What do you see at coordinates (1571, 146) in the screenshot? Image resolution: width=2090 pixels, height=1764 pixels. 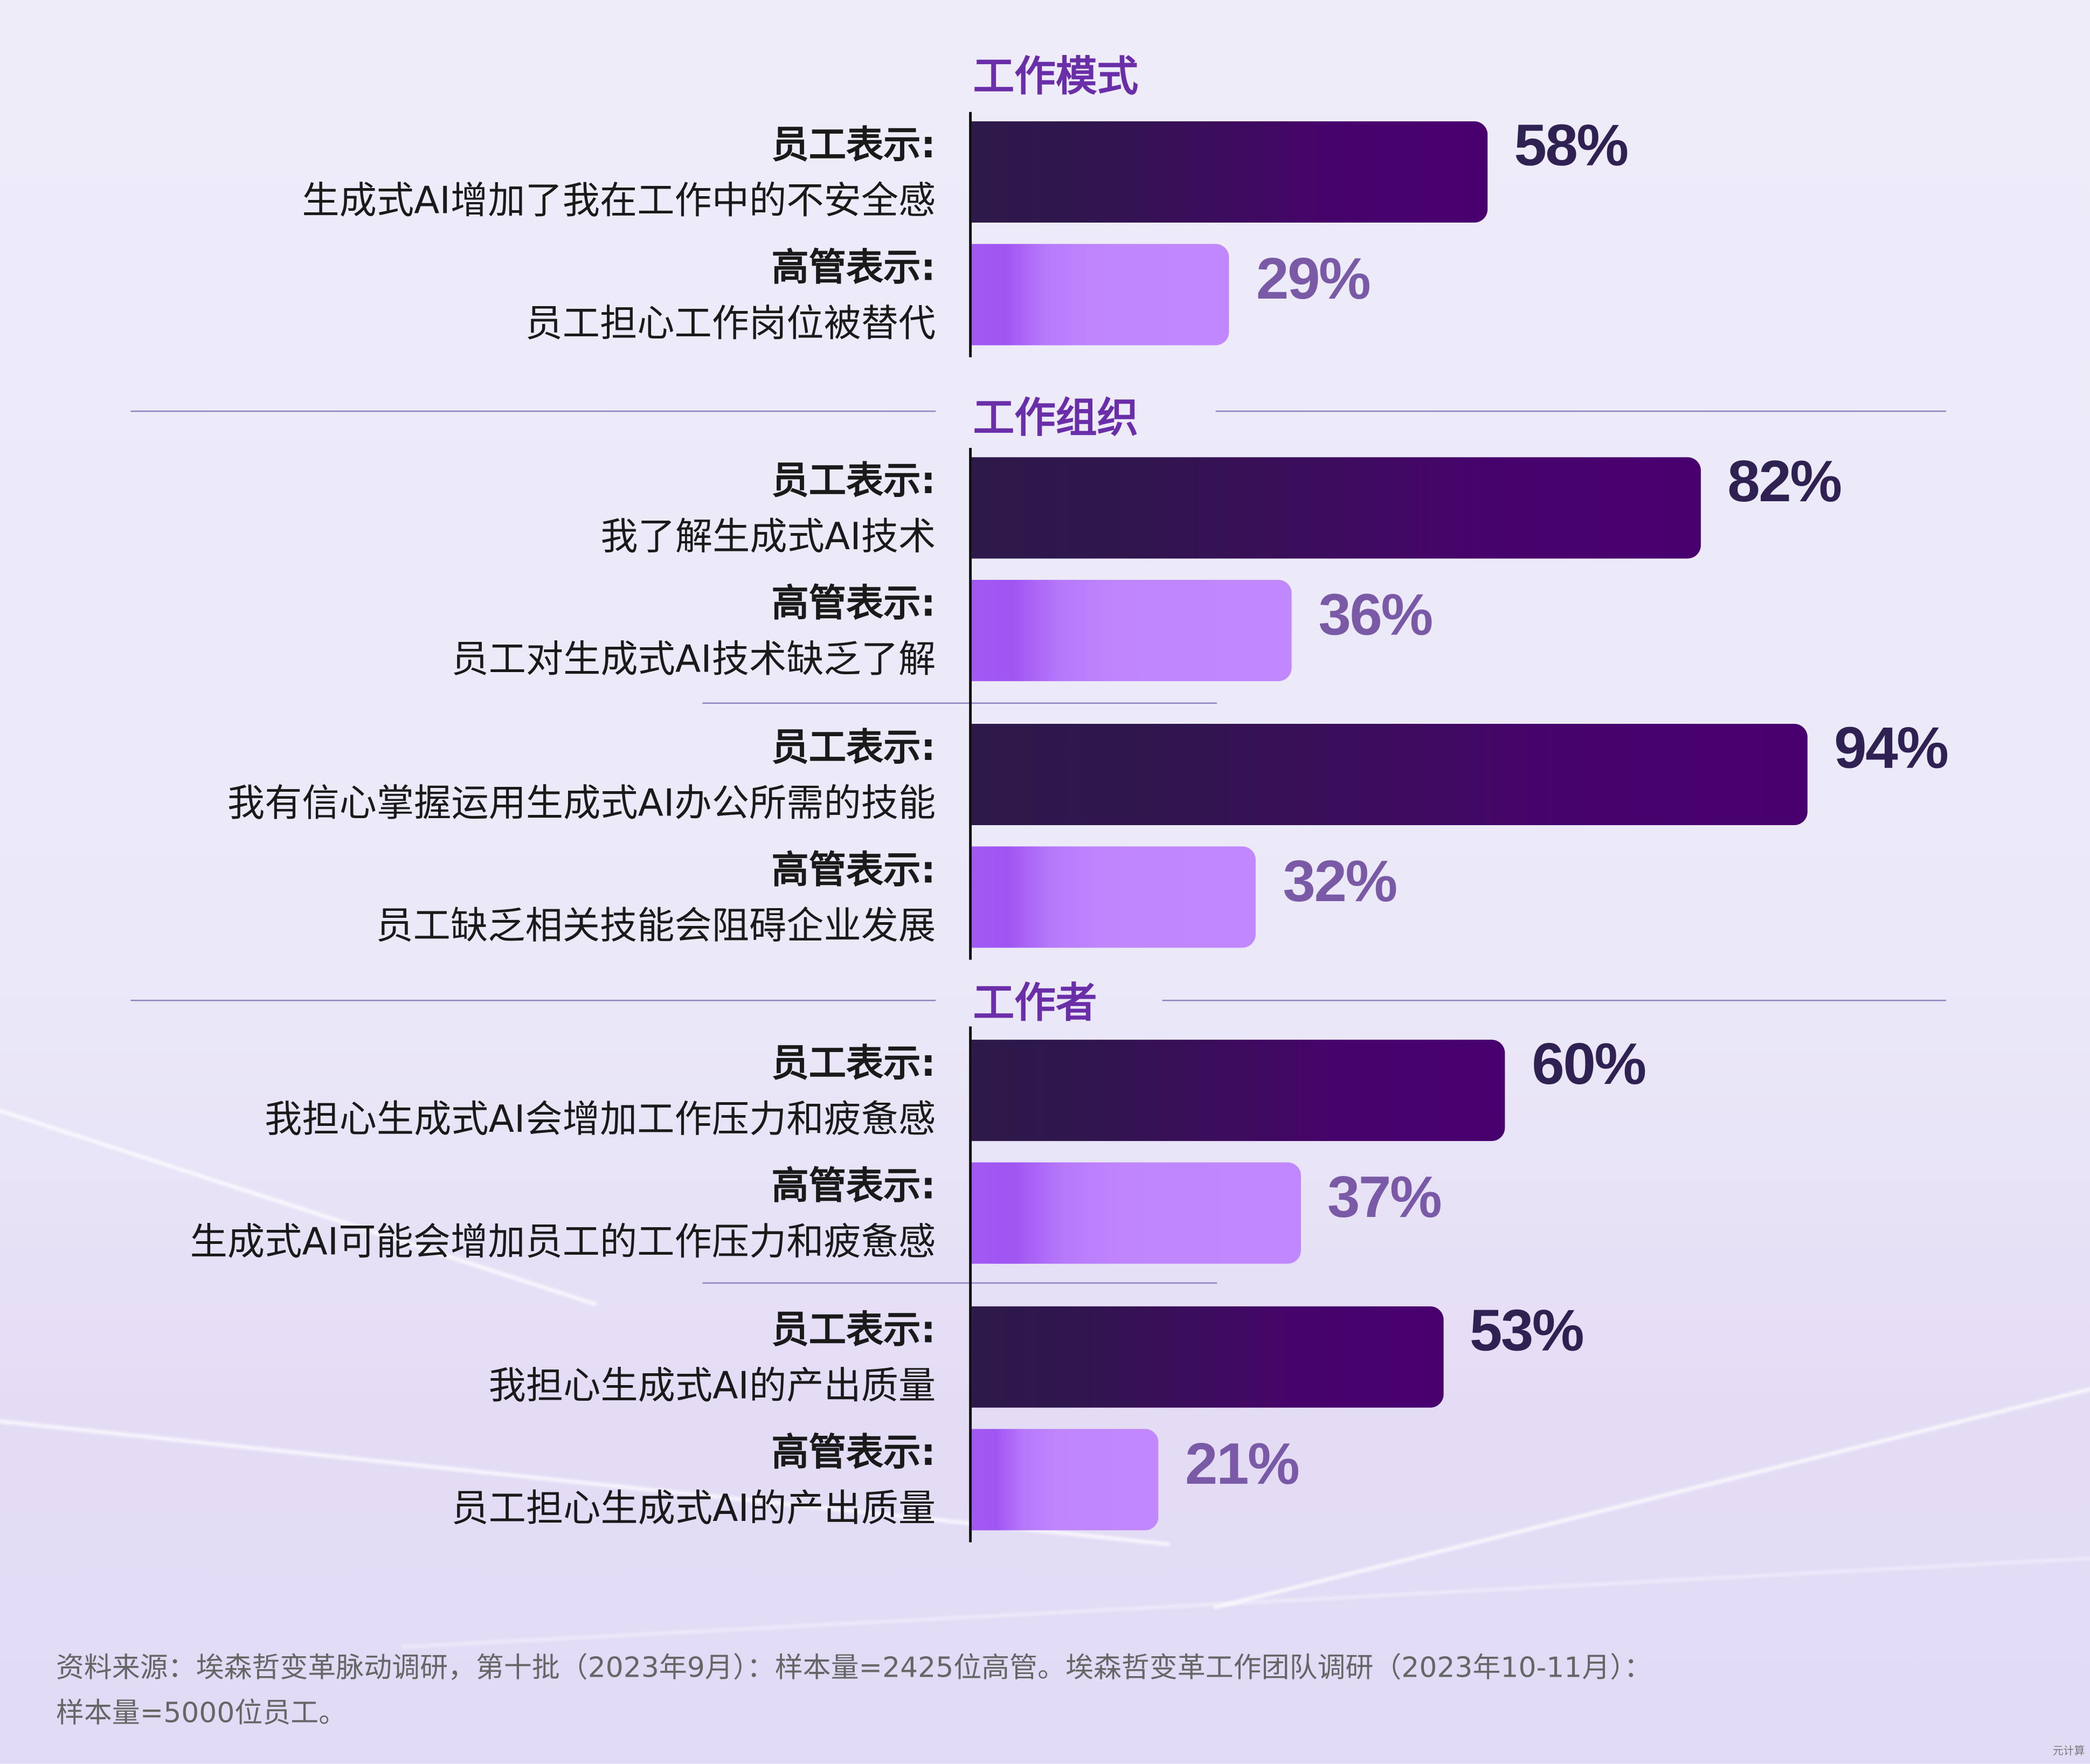 I see `data-label: 58%` at bounding box center [1571, 146].